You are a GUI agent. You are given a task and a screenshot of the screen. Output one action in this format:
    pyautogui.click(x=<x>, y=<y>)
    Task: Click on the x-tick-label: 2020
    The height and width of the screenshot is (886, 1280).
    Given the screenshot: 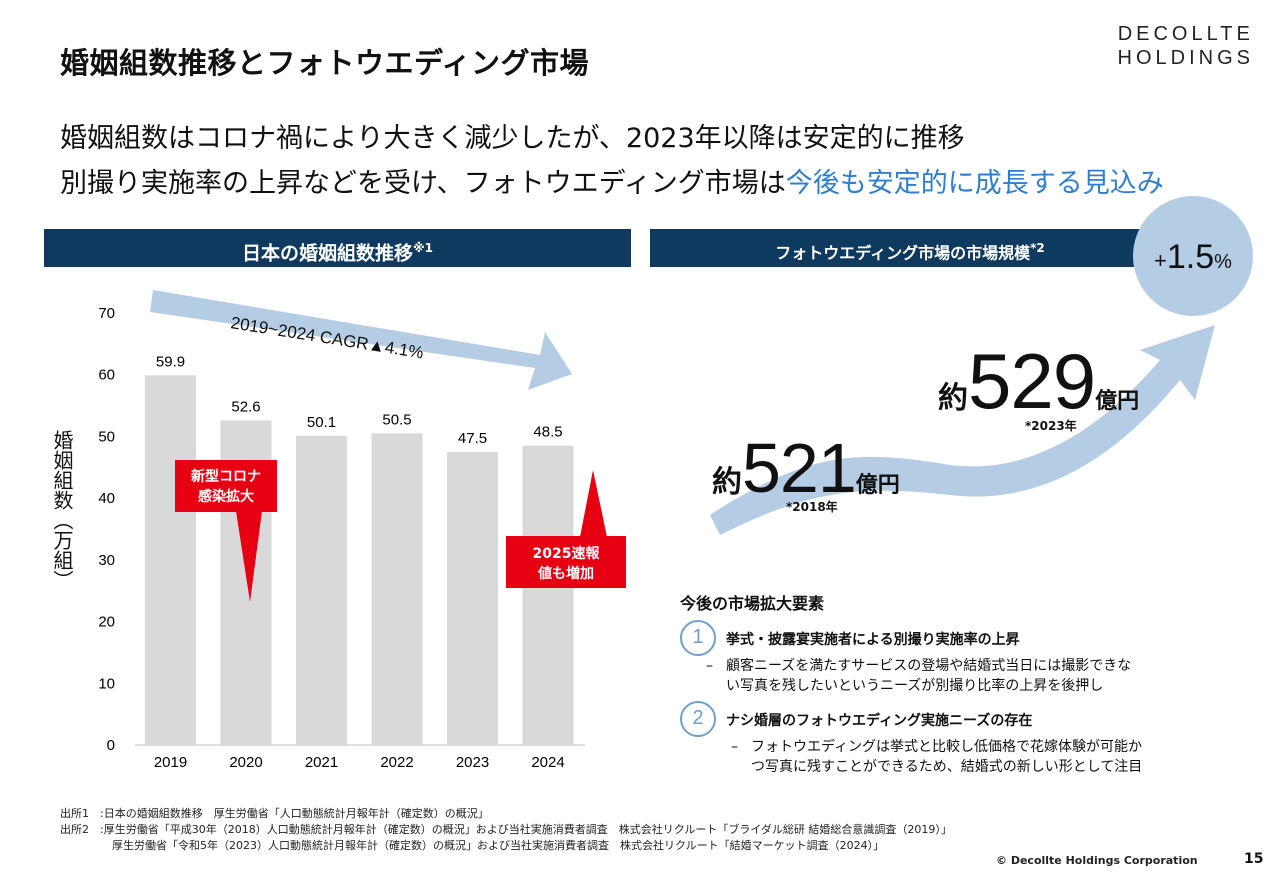 What is the action you would take?
    pyautogui.click(x=245, y=762)
    